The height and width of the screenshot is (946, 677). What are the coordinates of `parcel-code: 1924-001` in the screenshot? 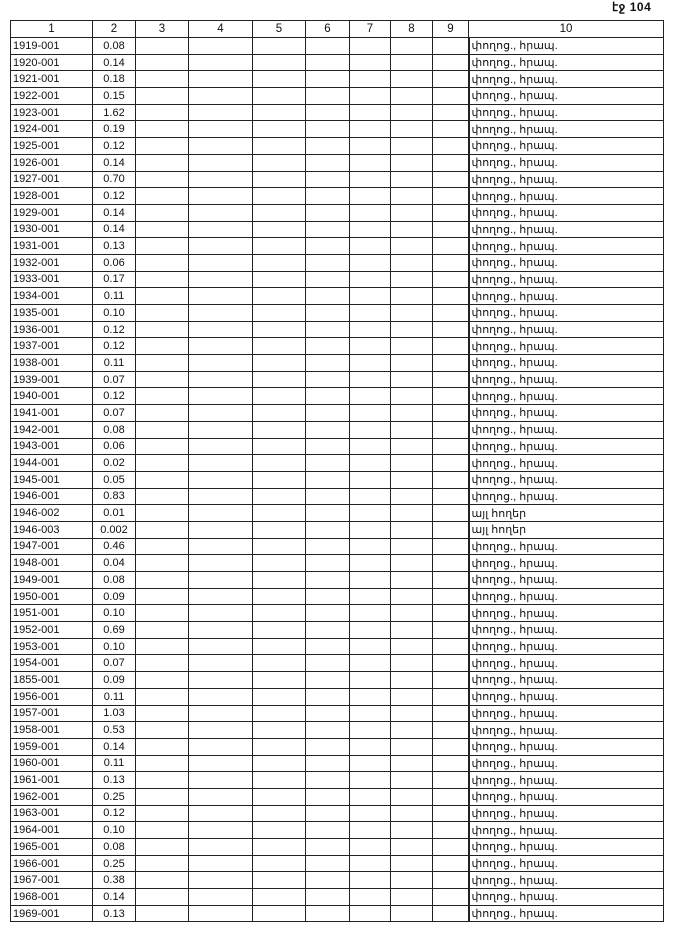 It's located at (51, 129).